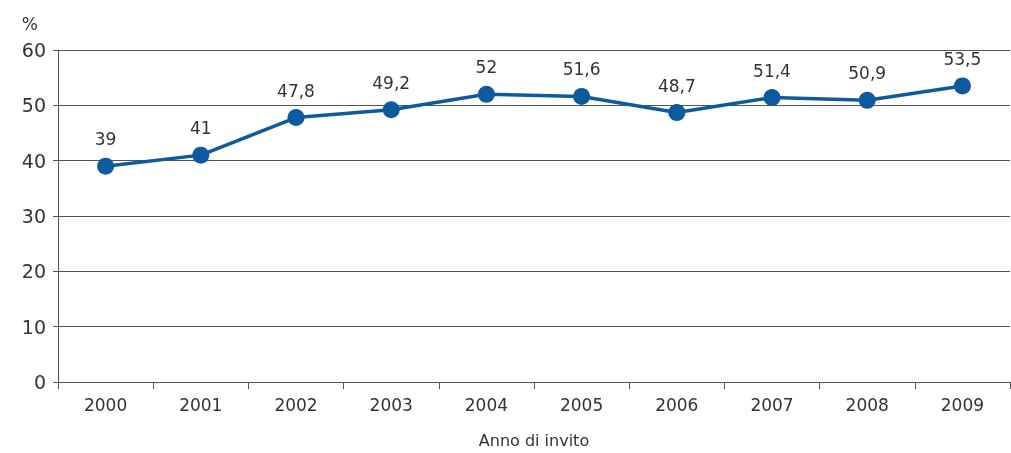  I want to click on x-tick-label: 2008, so click(867, 404).